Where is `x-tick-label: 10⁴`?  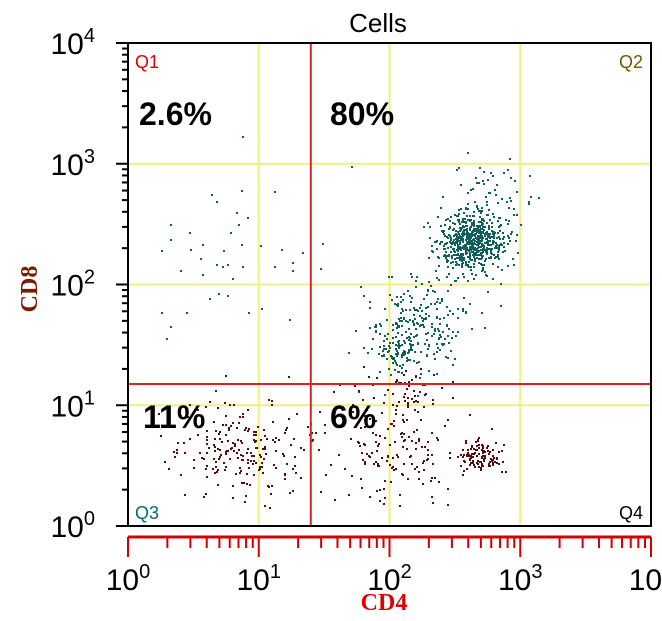
x-tick-label: 10⁴ is located at coordinates (645, 579).